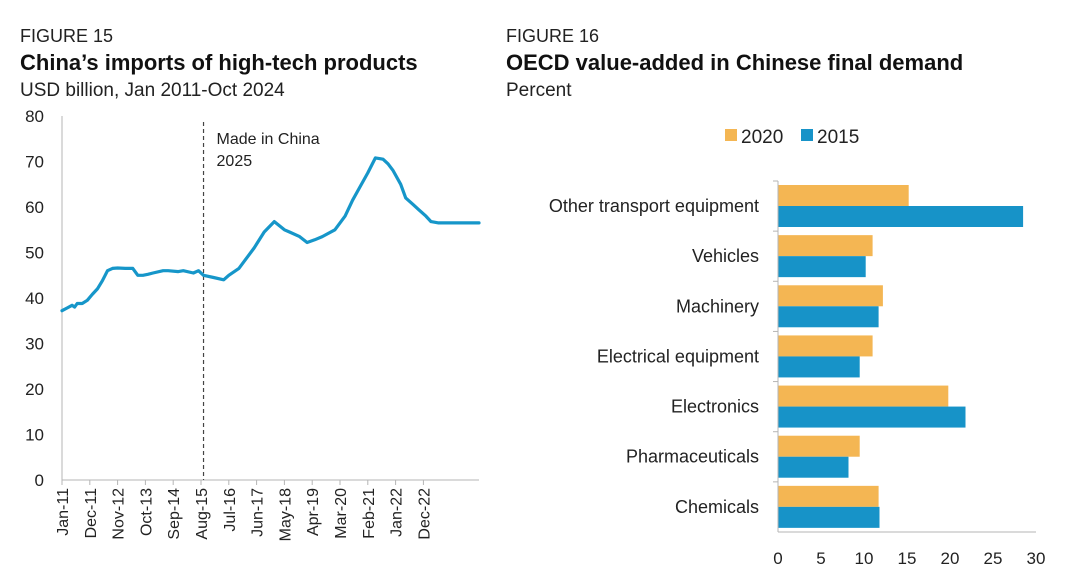  Describe the element at coordinates (678, 356) in the screenshot. I see `fig16-category-label: Electrical equipment` at that location.